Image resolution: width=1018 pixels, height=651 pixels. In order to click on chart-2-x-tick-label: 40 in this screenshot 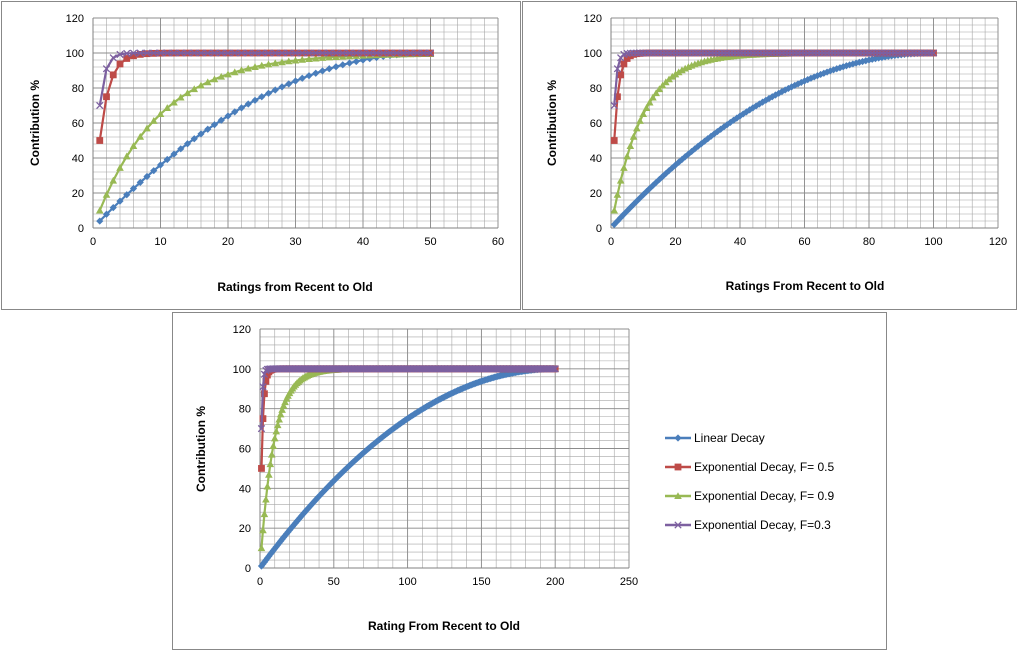, I will do `click(740, 242)`.